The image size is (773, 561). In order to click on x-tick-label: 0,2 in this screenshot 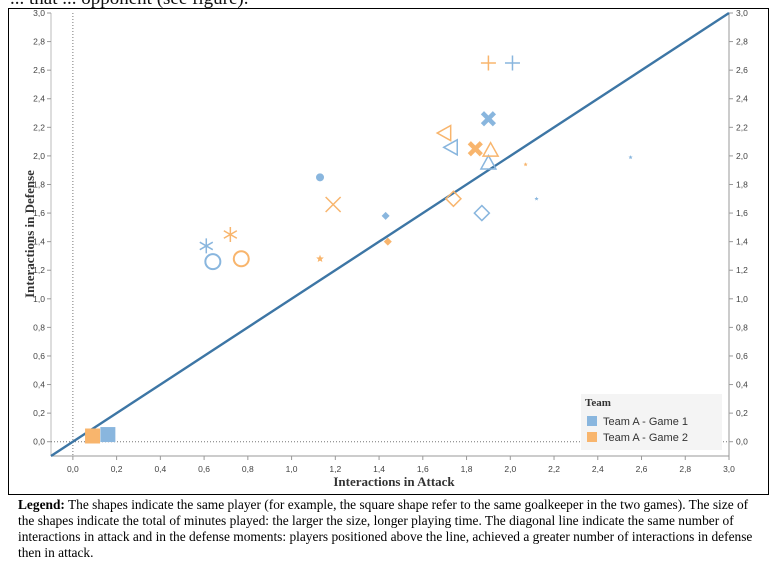, I will do `click(117, 469)`.